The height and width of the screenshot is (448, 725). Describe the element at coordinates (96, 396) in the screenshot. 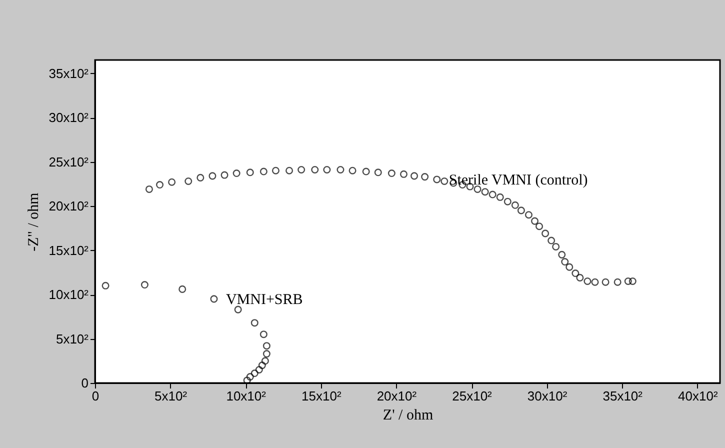

I see `x-tick-label: 0` at that location.